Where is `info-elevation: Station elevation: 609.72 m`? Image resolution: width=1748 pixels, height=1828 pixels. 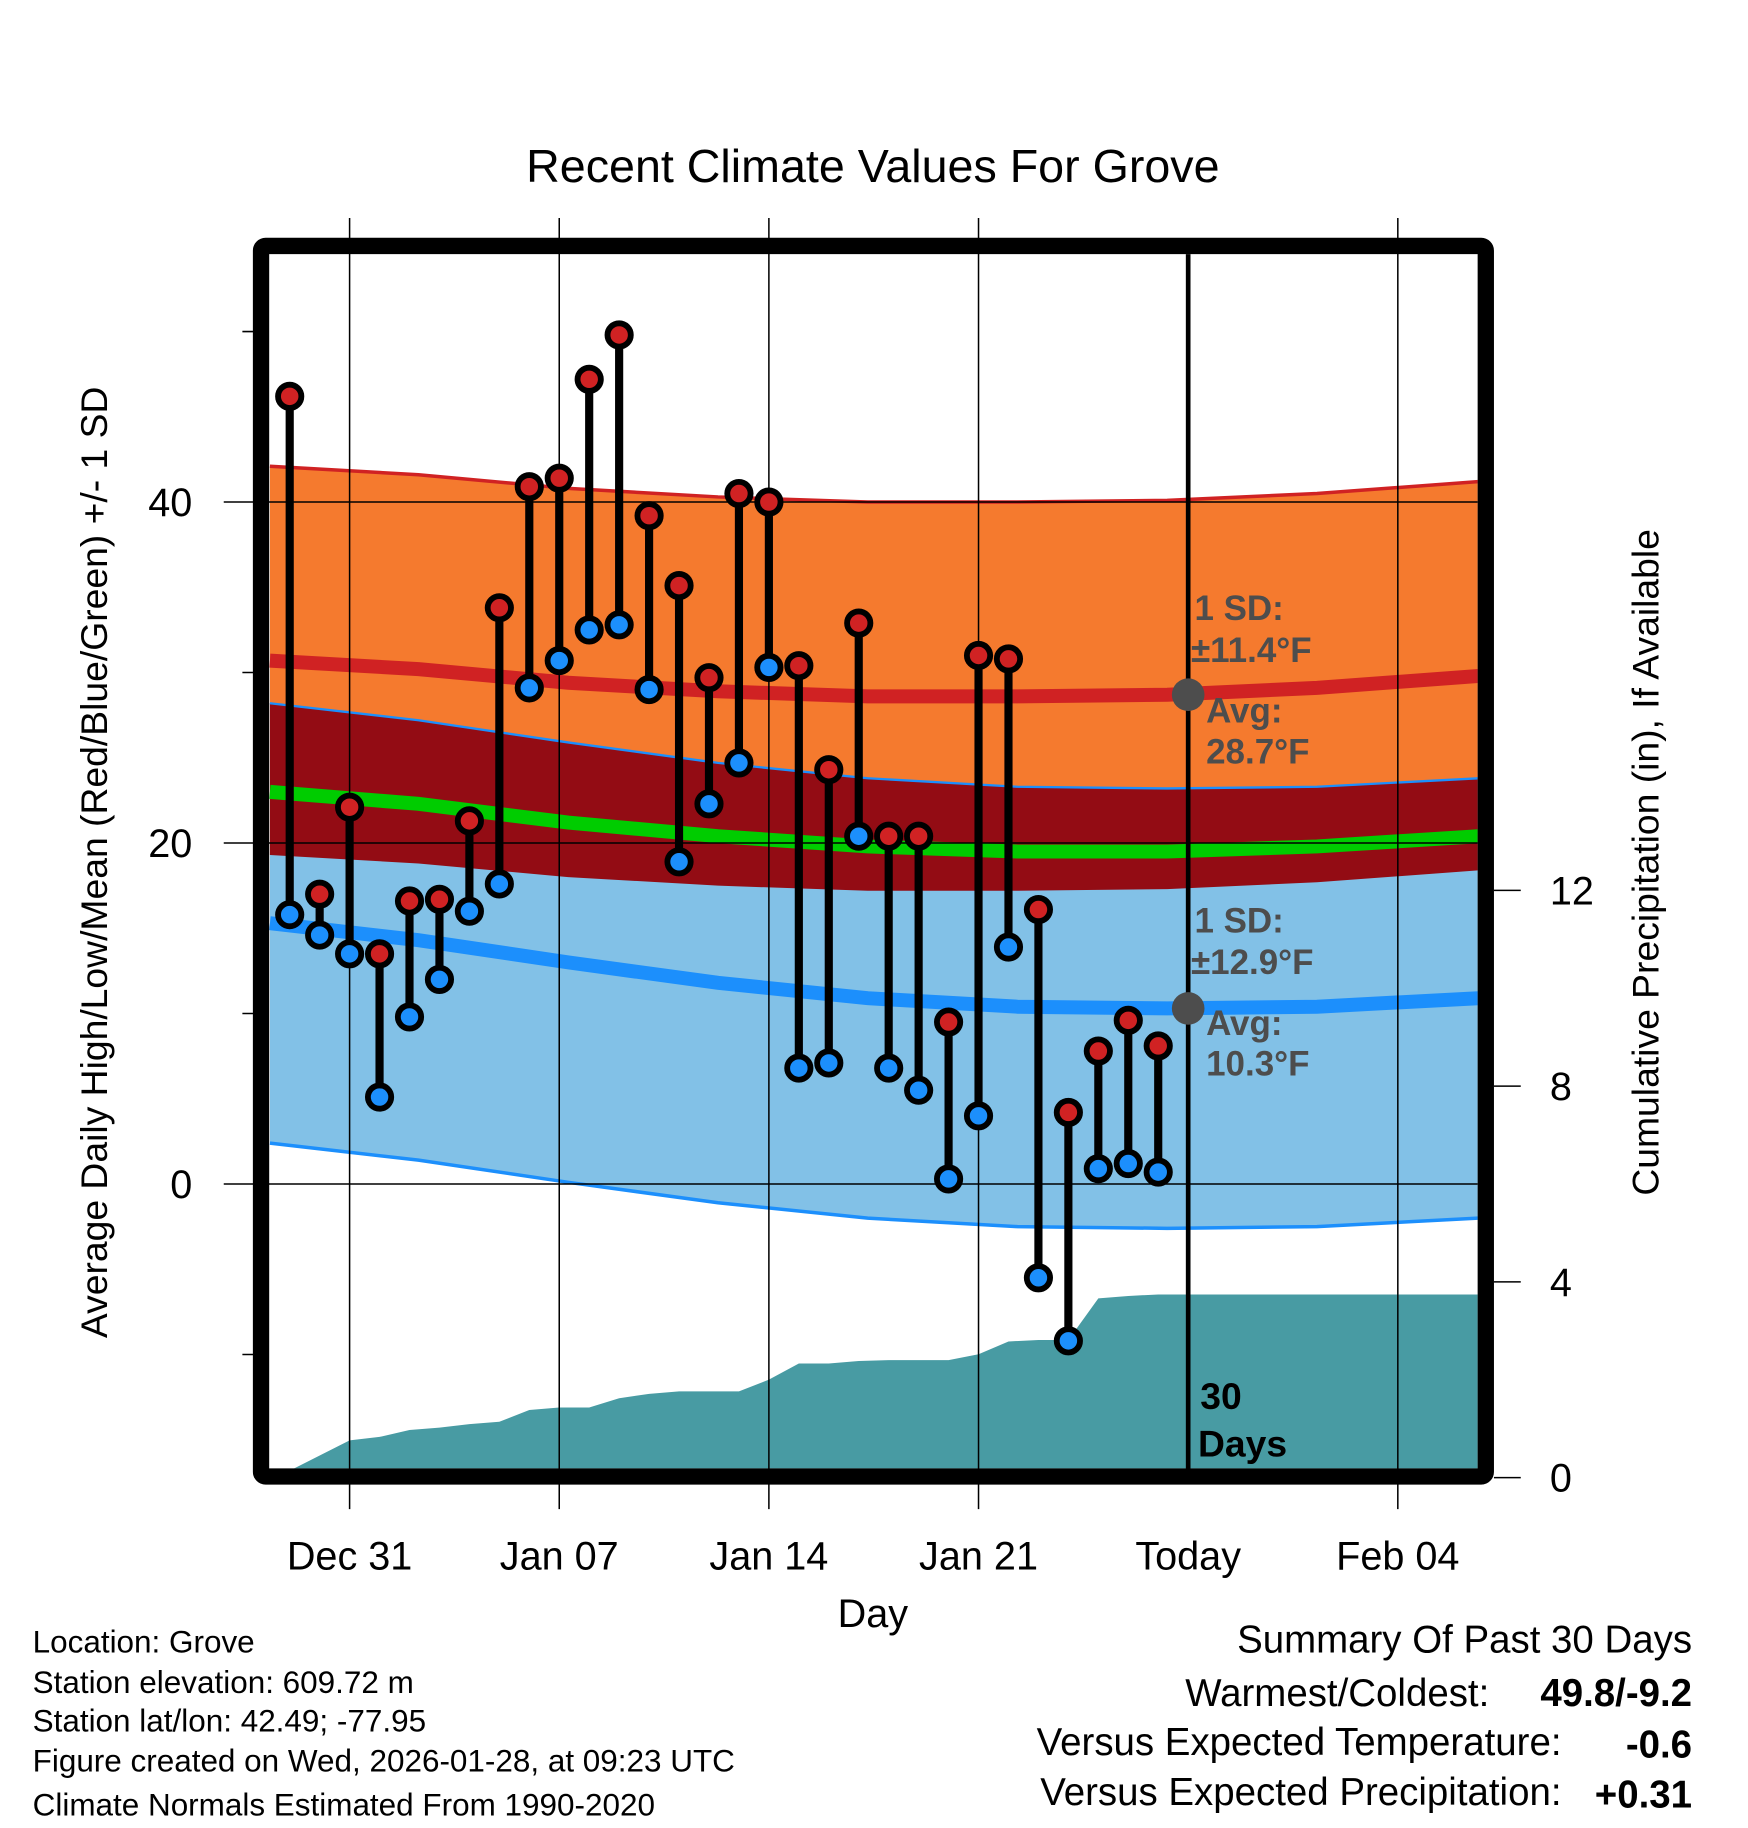
info-elevation: Station elevation: 609.72 m is located at coordinates (223, 1682).